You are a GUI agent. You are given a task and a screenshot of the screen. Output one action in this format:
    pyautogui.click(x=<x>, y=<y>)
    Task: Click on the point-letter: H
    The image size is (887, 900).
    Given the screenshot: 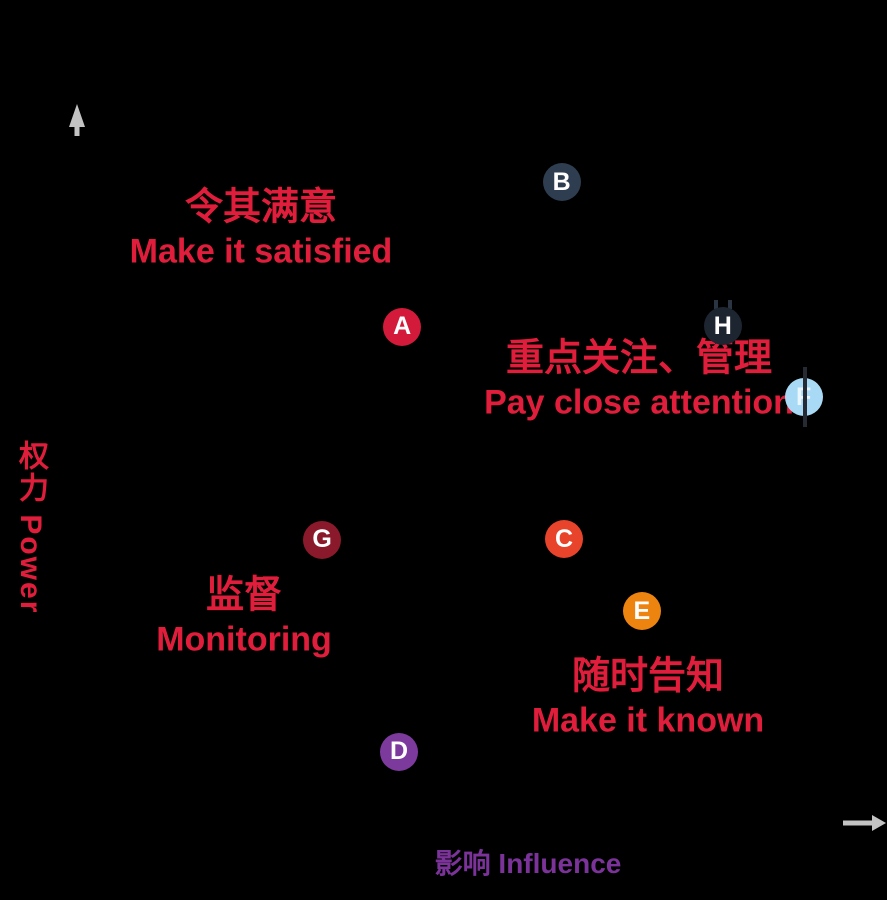 What is the action you would take?
    pyautogui.click(x=722, y=325)
    